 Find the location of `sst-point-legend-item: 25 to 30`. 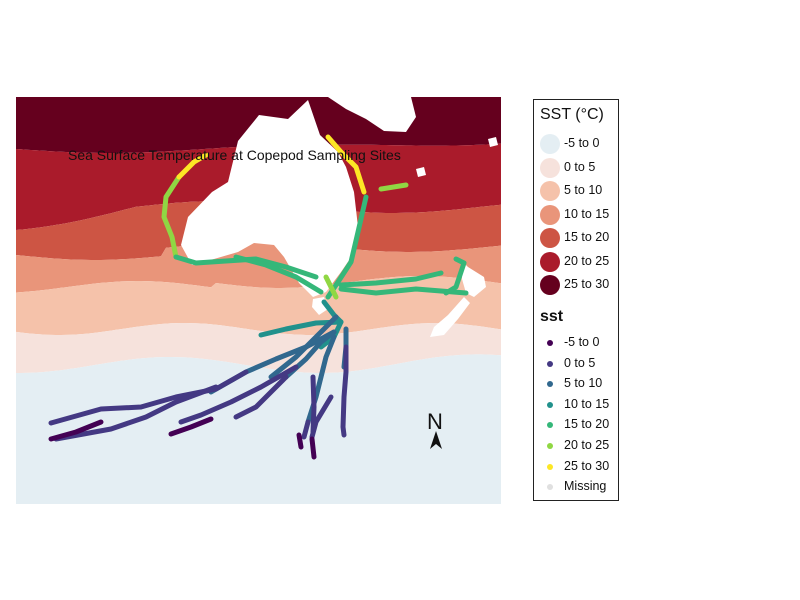

sst-point-legend-item: 25 to 30 is located at coordinates (576, 467).